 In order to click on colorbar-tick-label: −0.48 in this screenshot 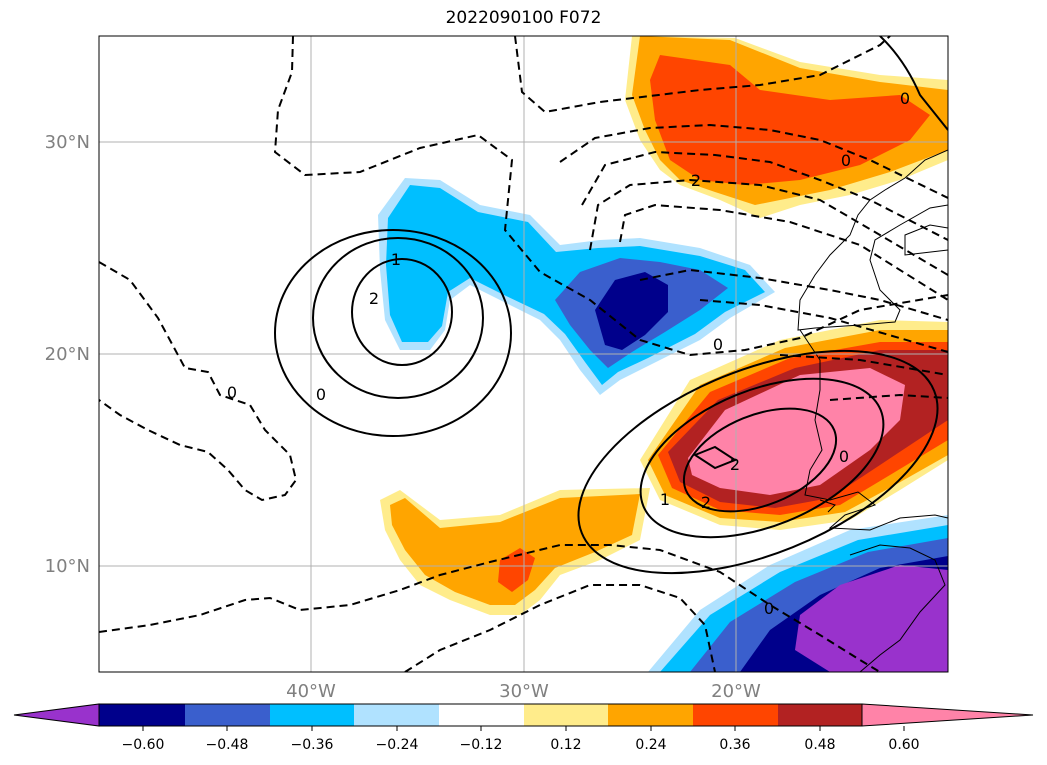, I will do `click(227, 745)`.